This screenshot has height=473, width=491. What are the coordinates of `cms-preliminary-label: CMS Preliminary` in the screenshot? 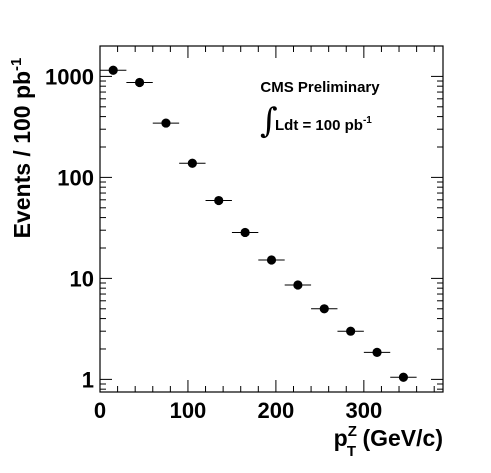 It's located at (320, 87).